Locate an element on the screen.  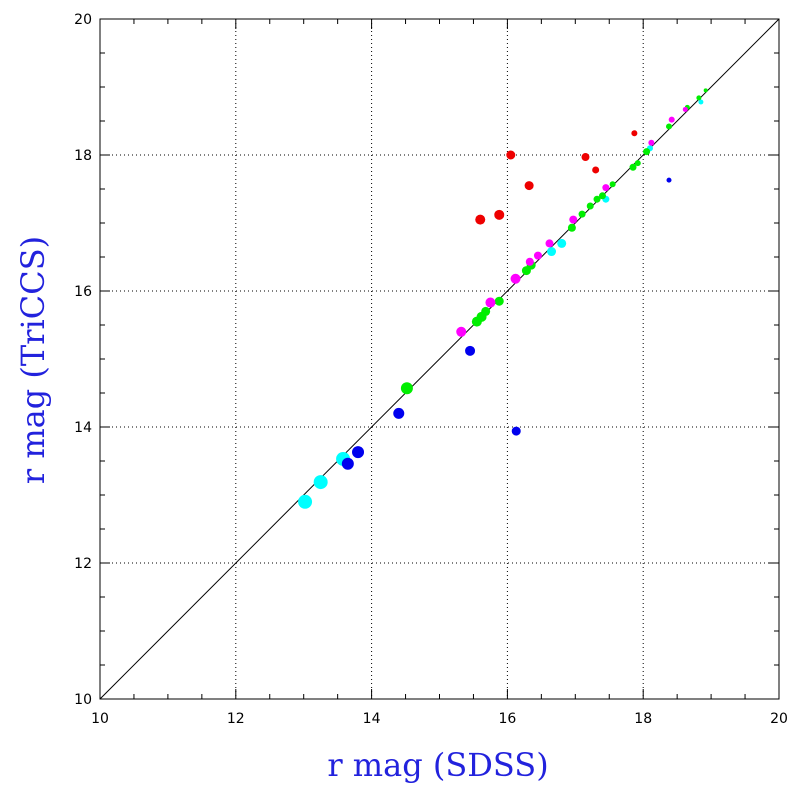
y-tick-label: 18 is located at coordinates (83, 156).